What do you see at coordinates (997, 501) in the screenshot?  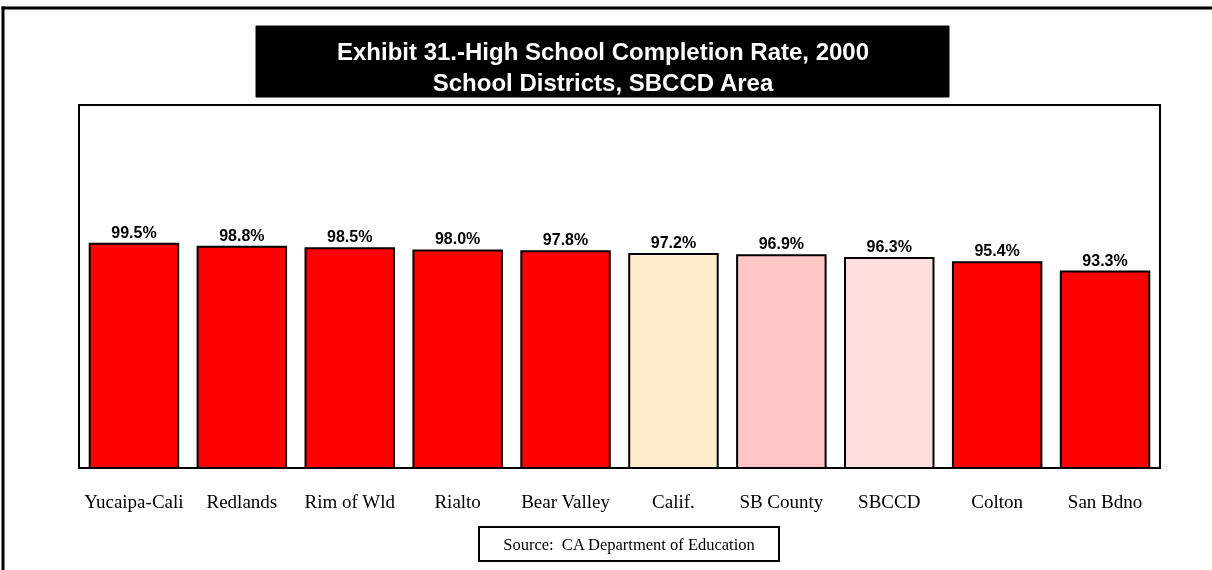 I see `x-tick-label: Colton` at bounding box center [997, 501].